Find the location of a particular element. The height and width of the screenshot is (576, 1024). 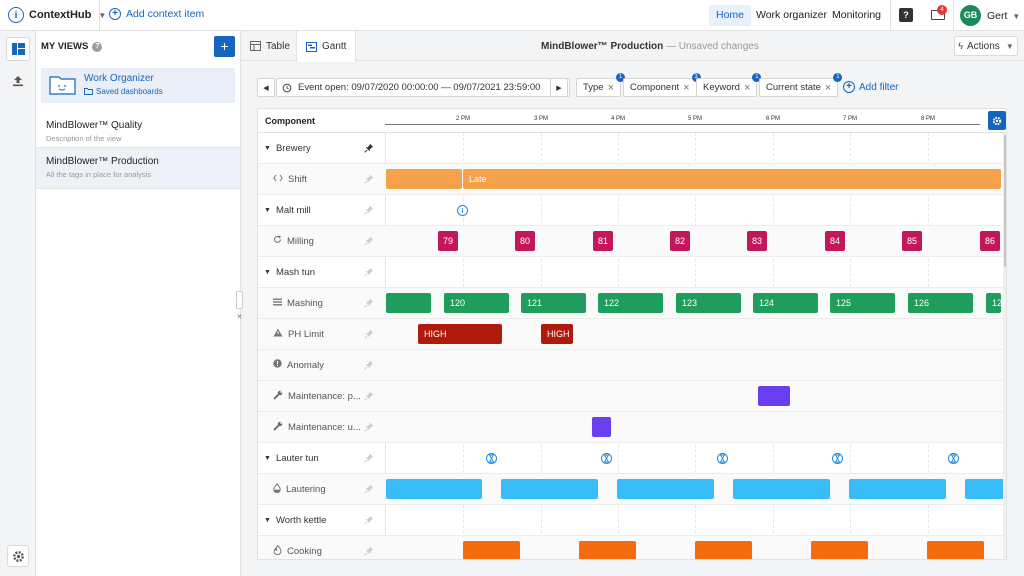

milling-event: 83 is located at coordinates (757, 241).